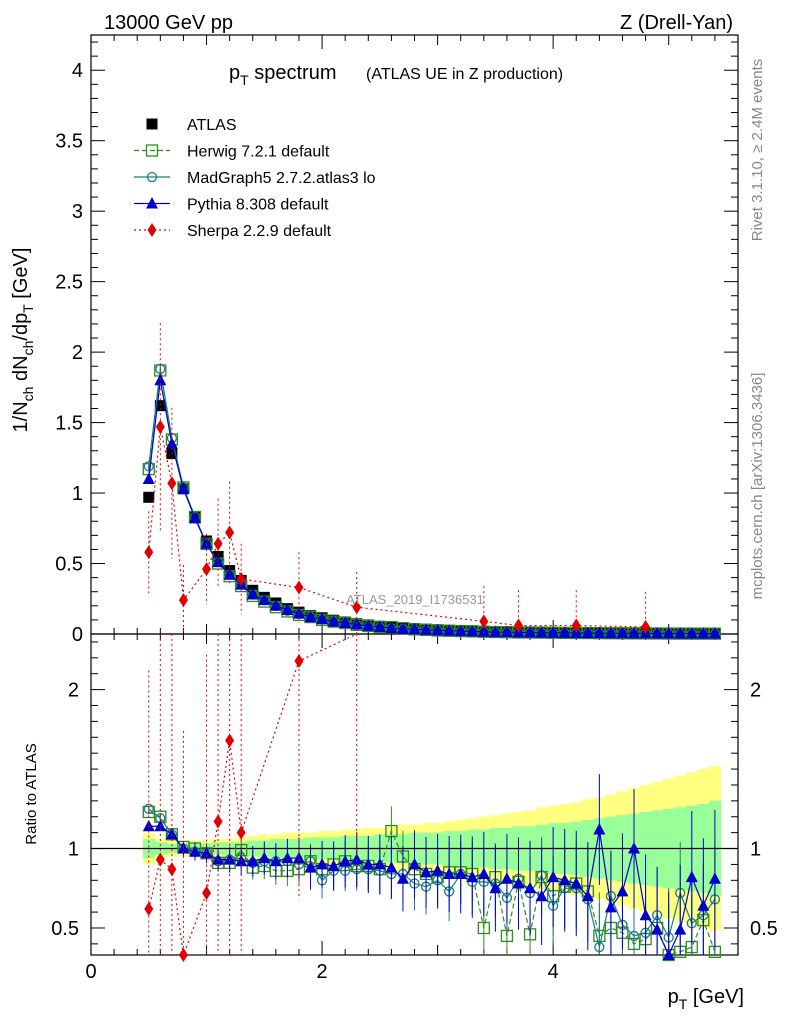 This screenshot has width=786, height=1024. What do you see at coordinates (755, 850) in the screenshot?
I see `ratio-y-tick-label-right: 1` at bounding box center [755, 850].